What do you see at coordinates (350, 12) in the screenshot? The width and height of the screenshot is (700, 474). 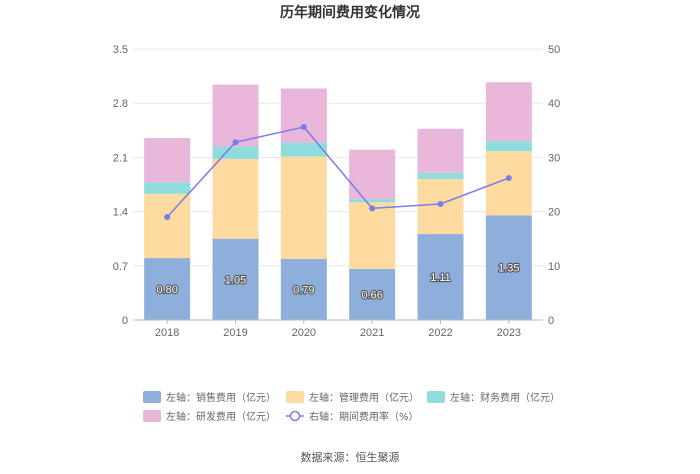 I see `chart-title: 历年期间费用变化情况` at bounding box center [350, 12].